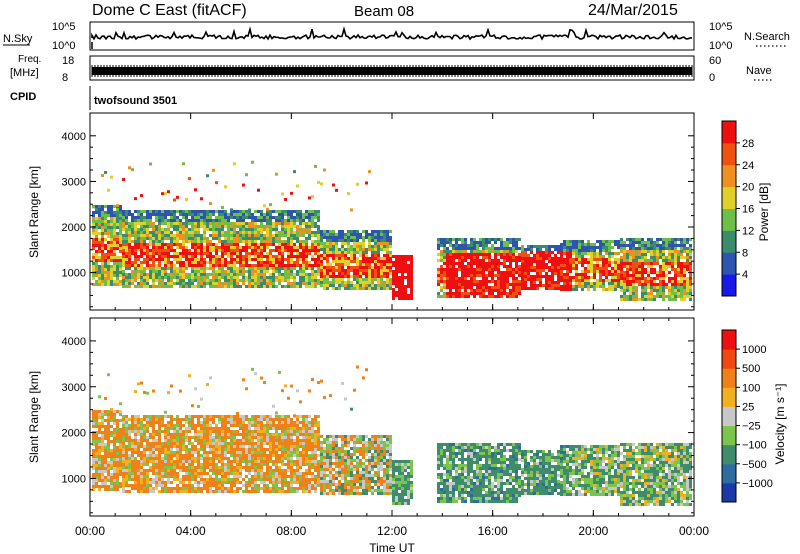 The image size is (800, 554). I want to click on colorbar-tick-label: 8, so click(745, 253).